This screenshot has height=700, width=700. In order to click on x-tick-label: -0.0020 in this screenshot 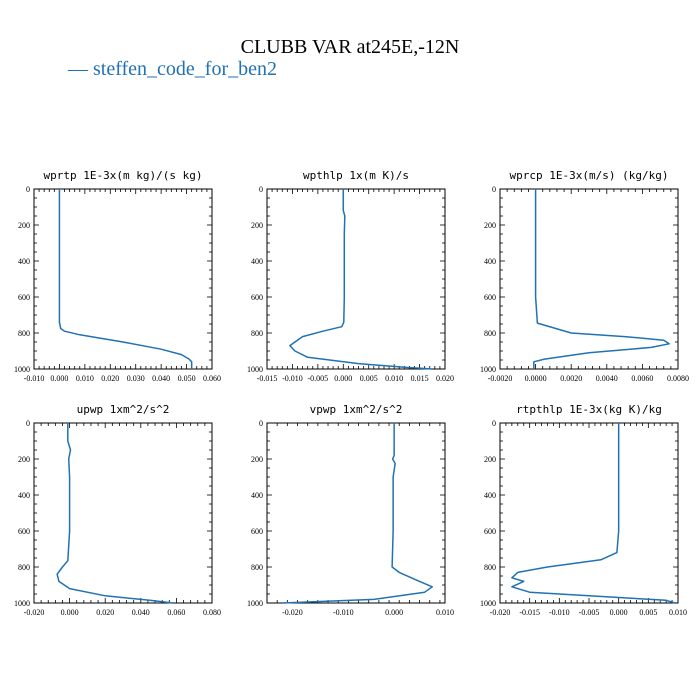, I will do `click(500, 378)`.